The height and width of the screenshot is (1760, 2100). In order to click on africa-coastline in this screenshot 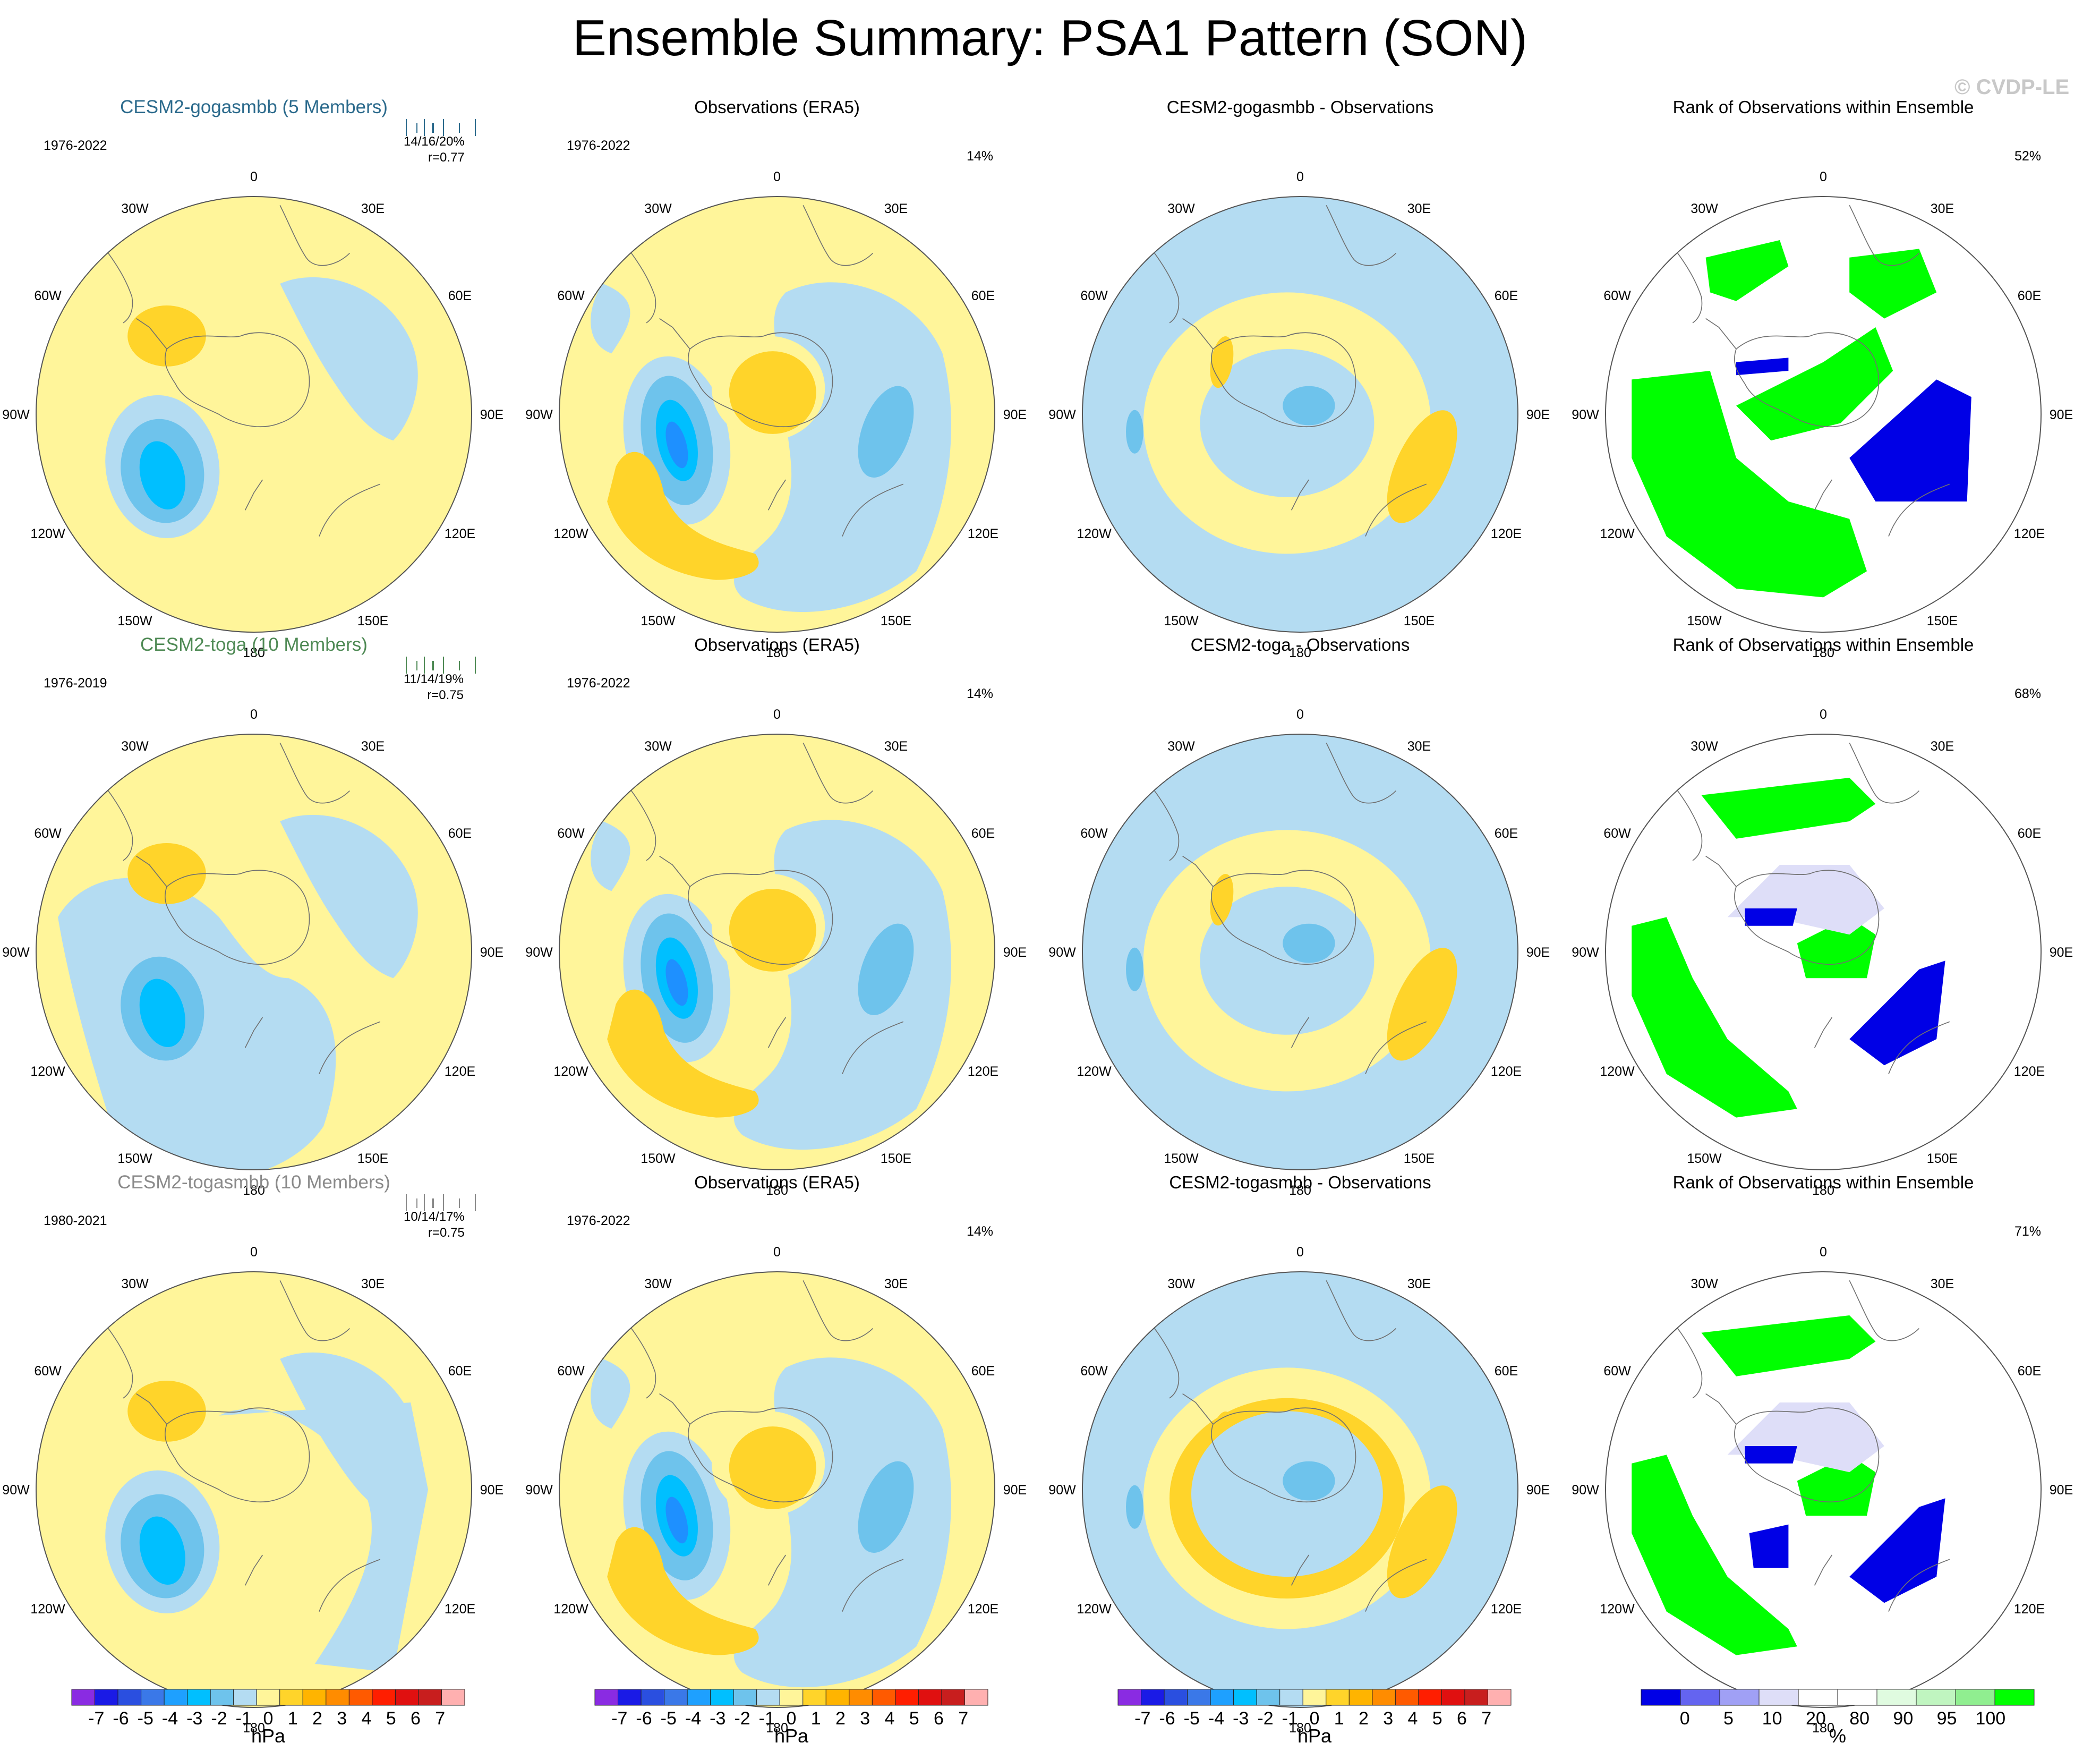, I will do `click(1361, 1310)`.